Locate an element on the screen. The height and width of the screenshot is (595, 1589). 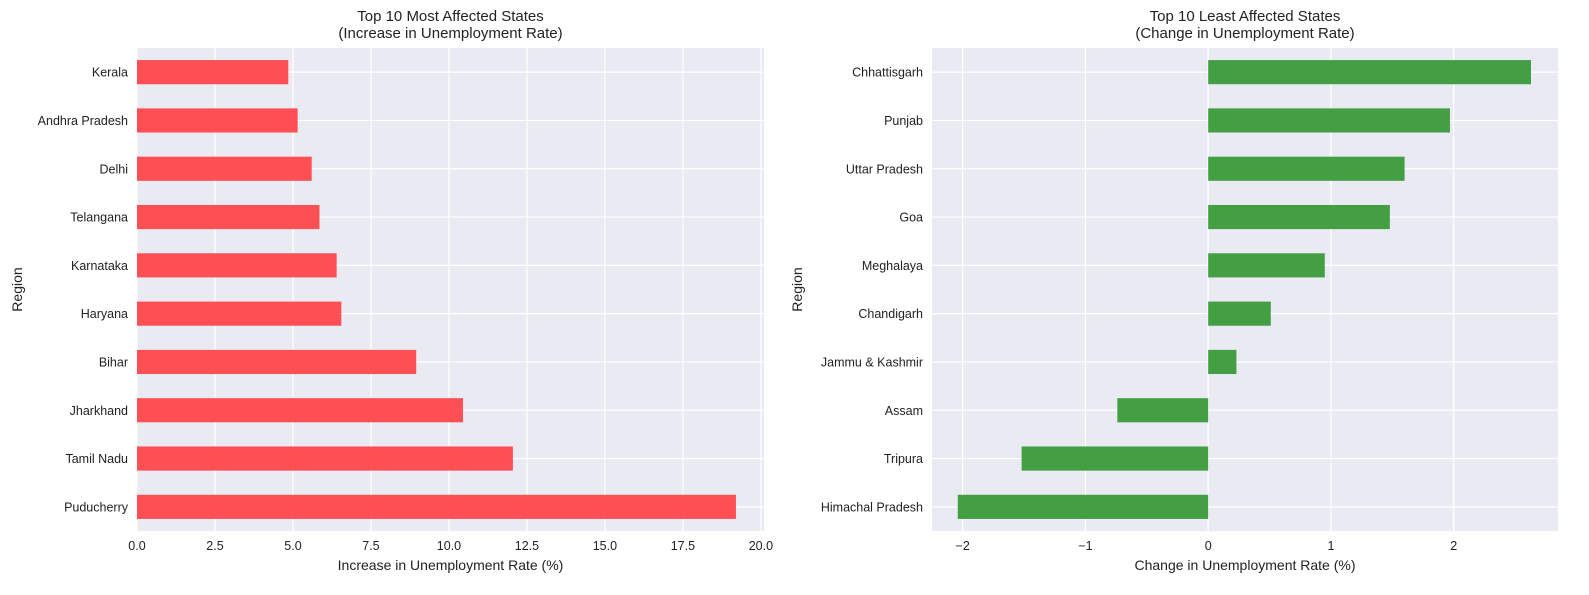
y-tick-label: Punjab is located at coordinates (903, 121).